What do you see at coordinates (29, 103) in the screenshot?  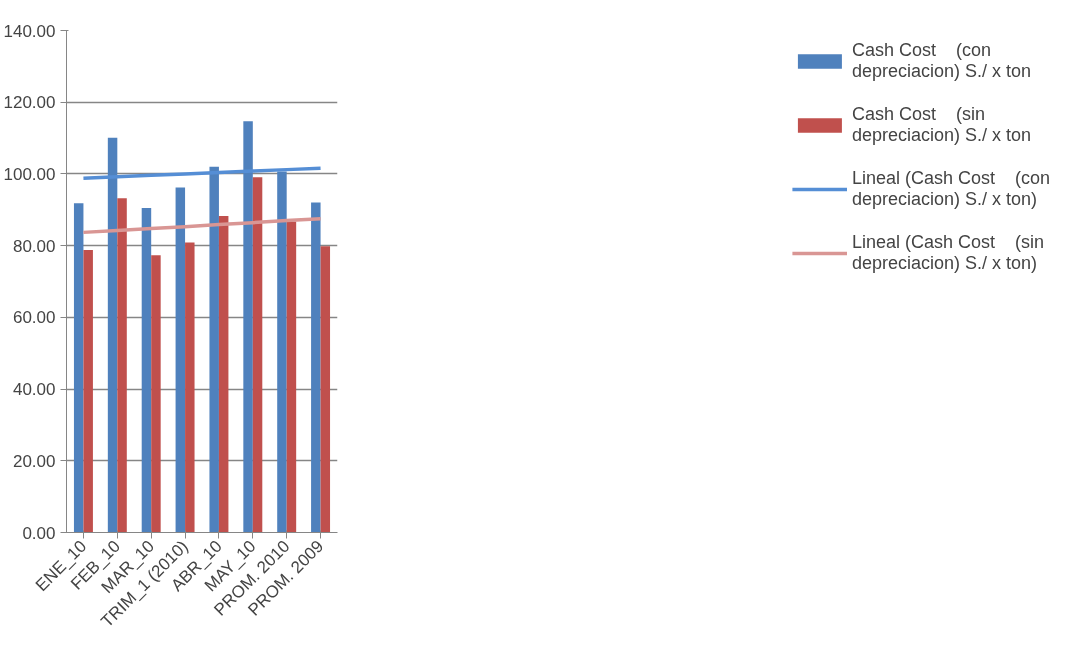 I see `y-tick-label: 120.00` at bounding box center [29, 103].